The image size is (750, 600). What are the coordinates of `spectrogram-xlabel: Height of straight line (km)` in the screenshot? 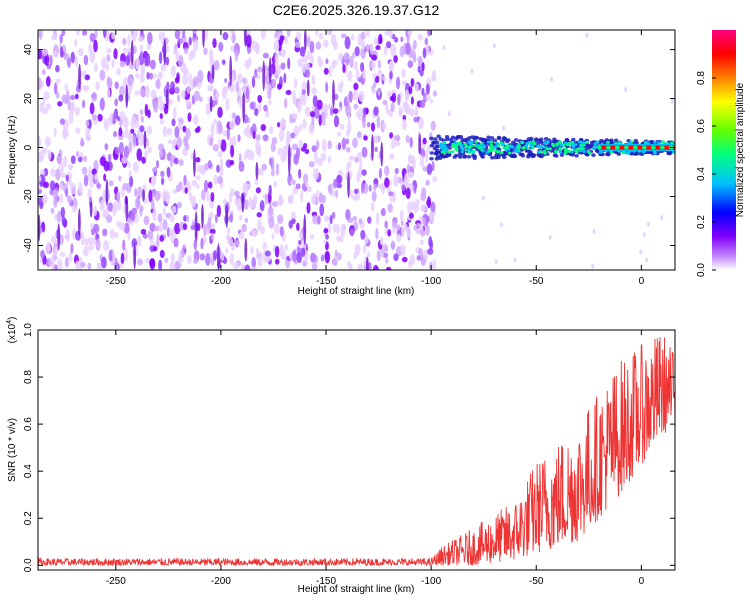 It's located at (356, 291).